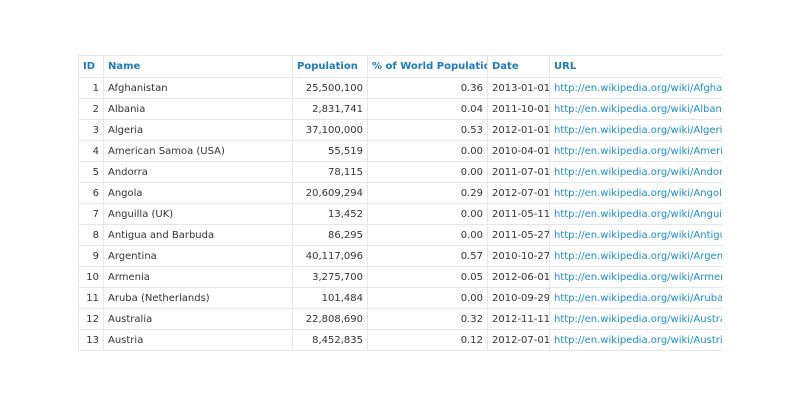 Image resolution: width=800 pixels, height=400 pixels. What do you see at coordinates (330, 214) in the screenshot?
I see `population-cell: 13,452` at bounding box center [330, 214].